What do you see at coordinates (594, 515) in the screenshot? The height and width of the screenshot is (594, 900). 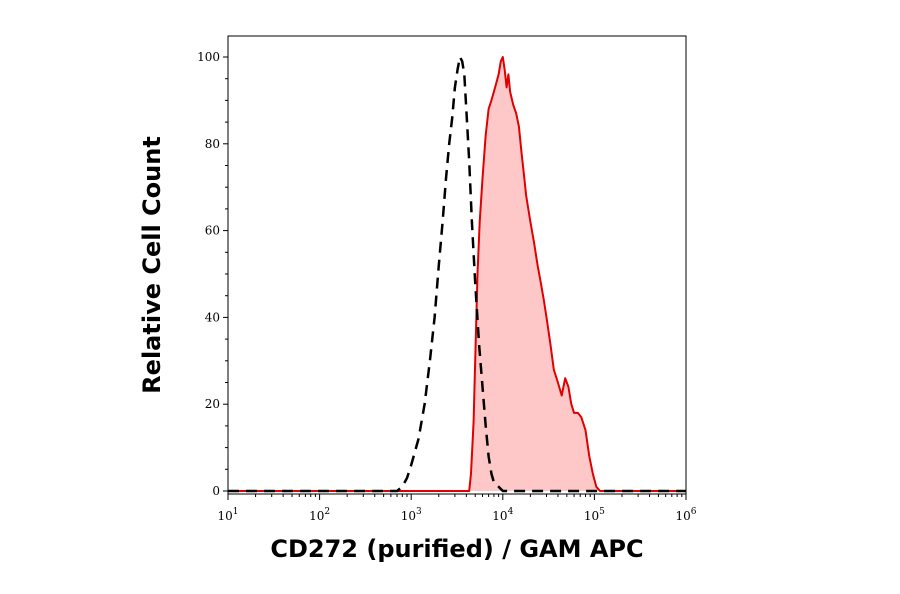 I see `x-tick-label-4: 10⁵` at bounding box center [594, 515].